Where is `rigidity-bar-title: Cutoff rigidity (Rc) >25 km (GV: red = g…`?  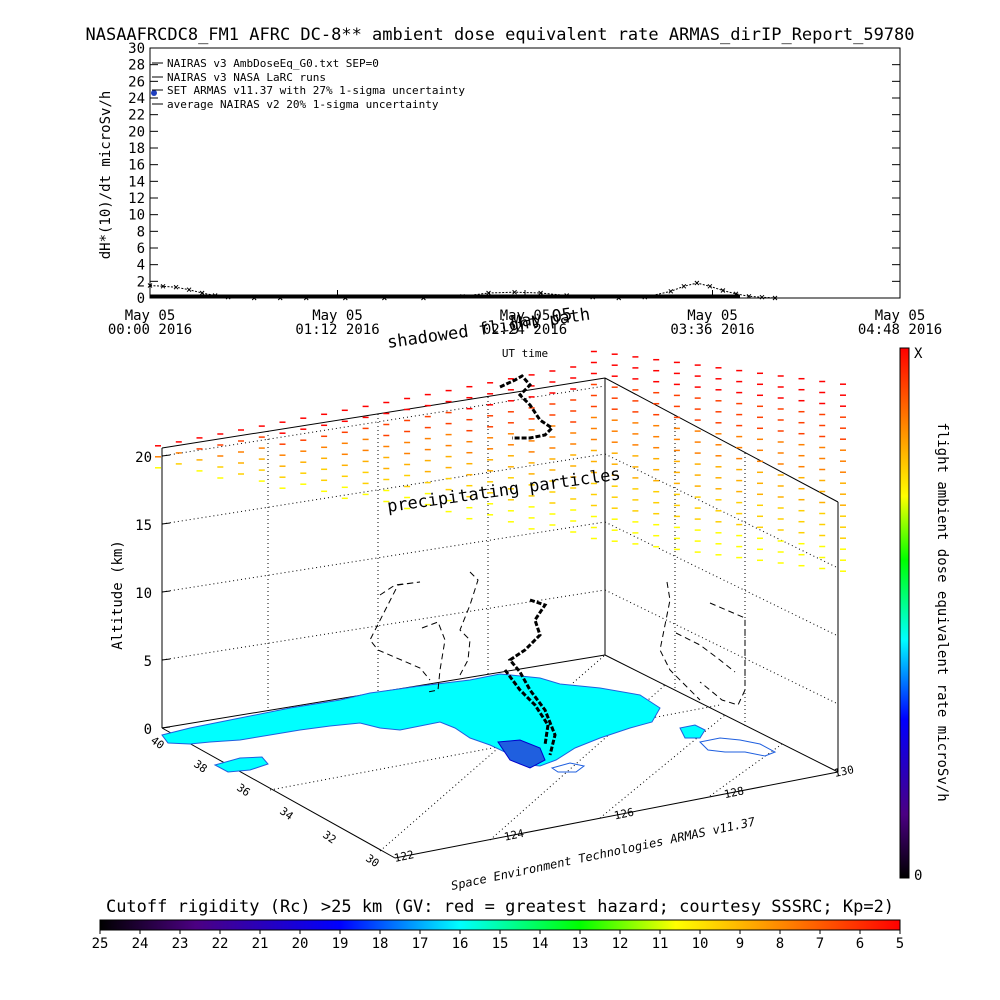
rigidity-bar-title: Cutoff rigidity (Rc) >25 km (GV: red = g… is located at coordinates (500, 907).